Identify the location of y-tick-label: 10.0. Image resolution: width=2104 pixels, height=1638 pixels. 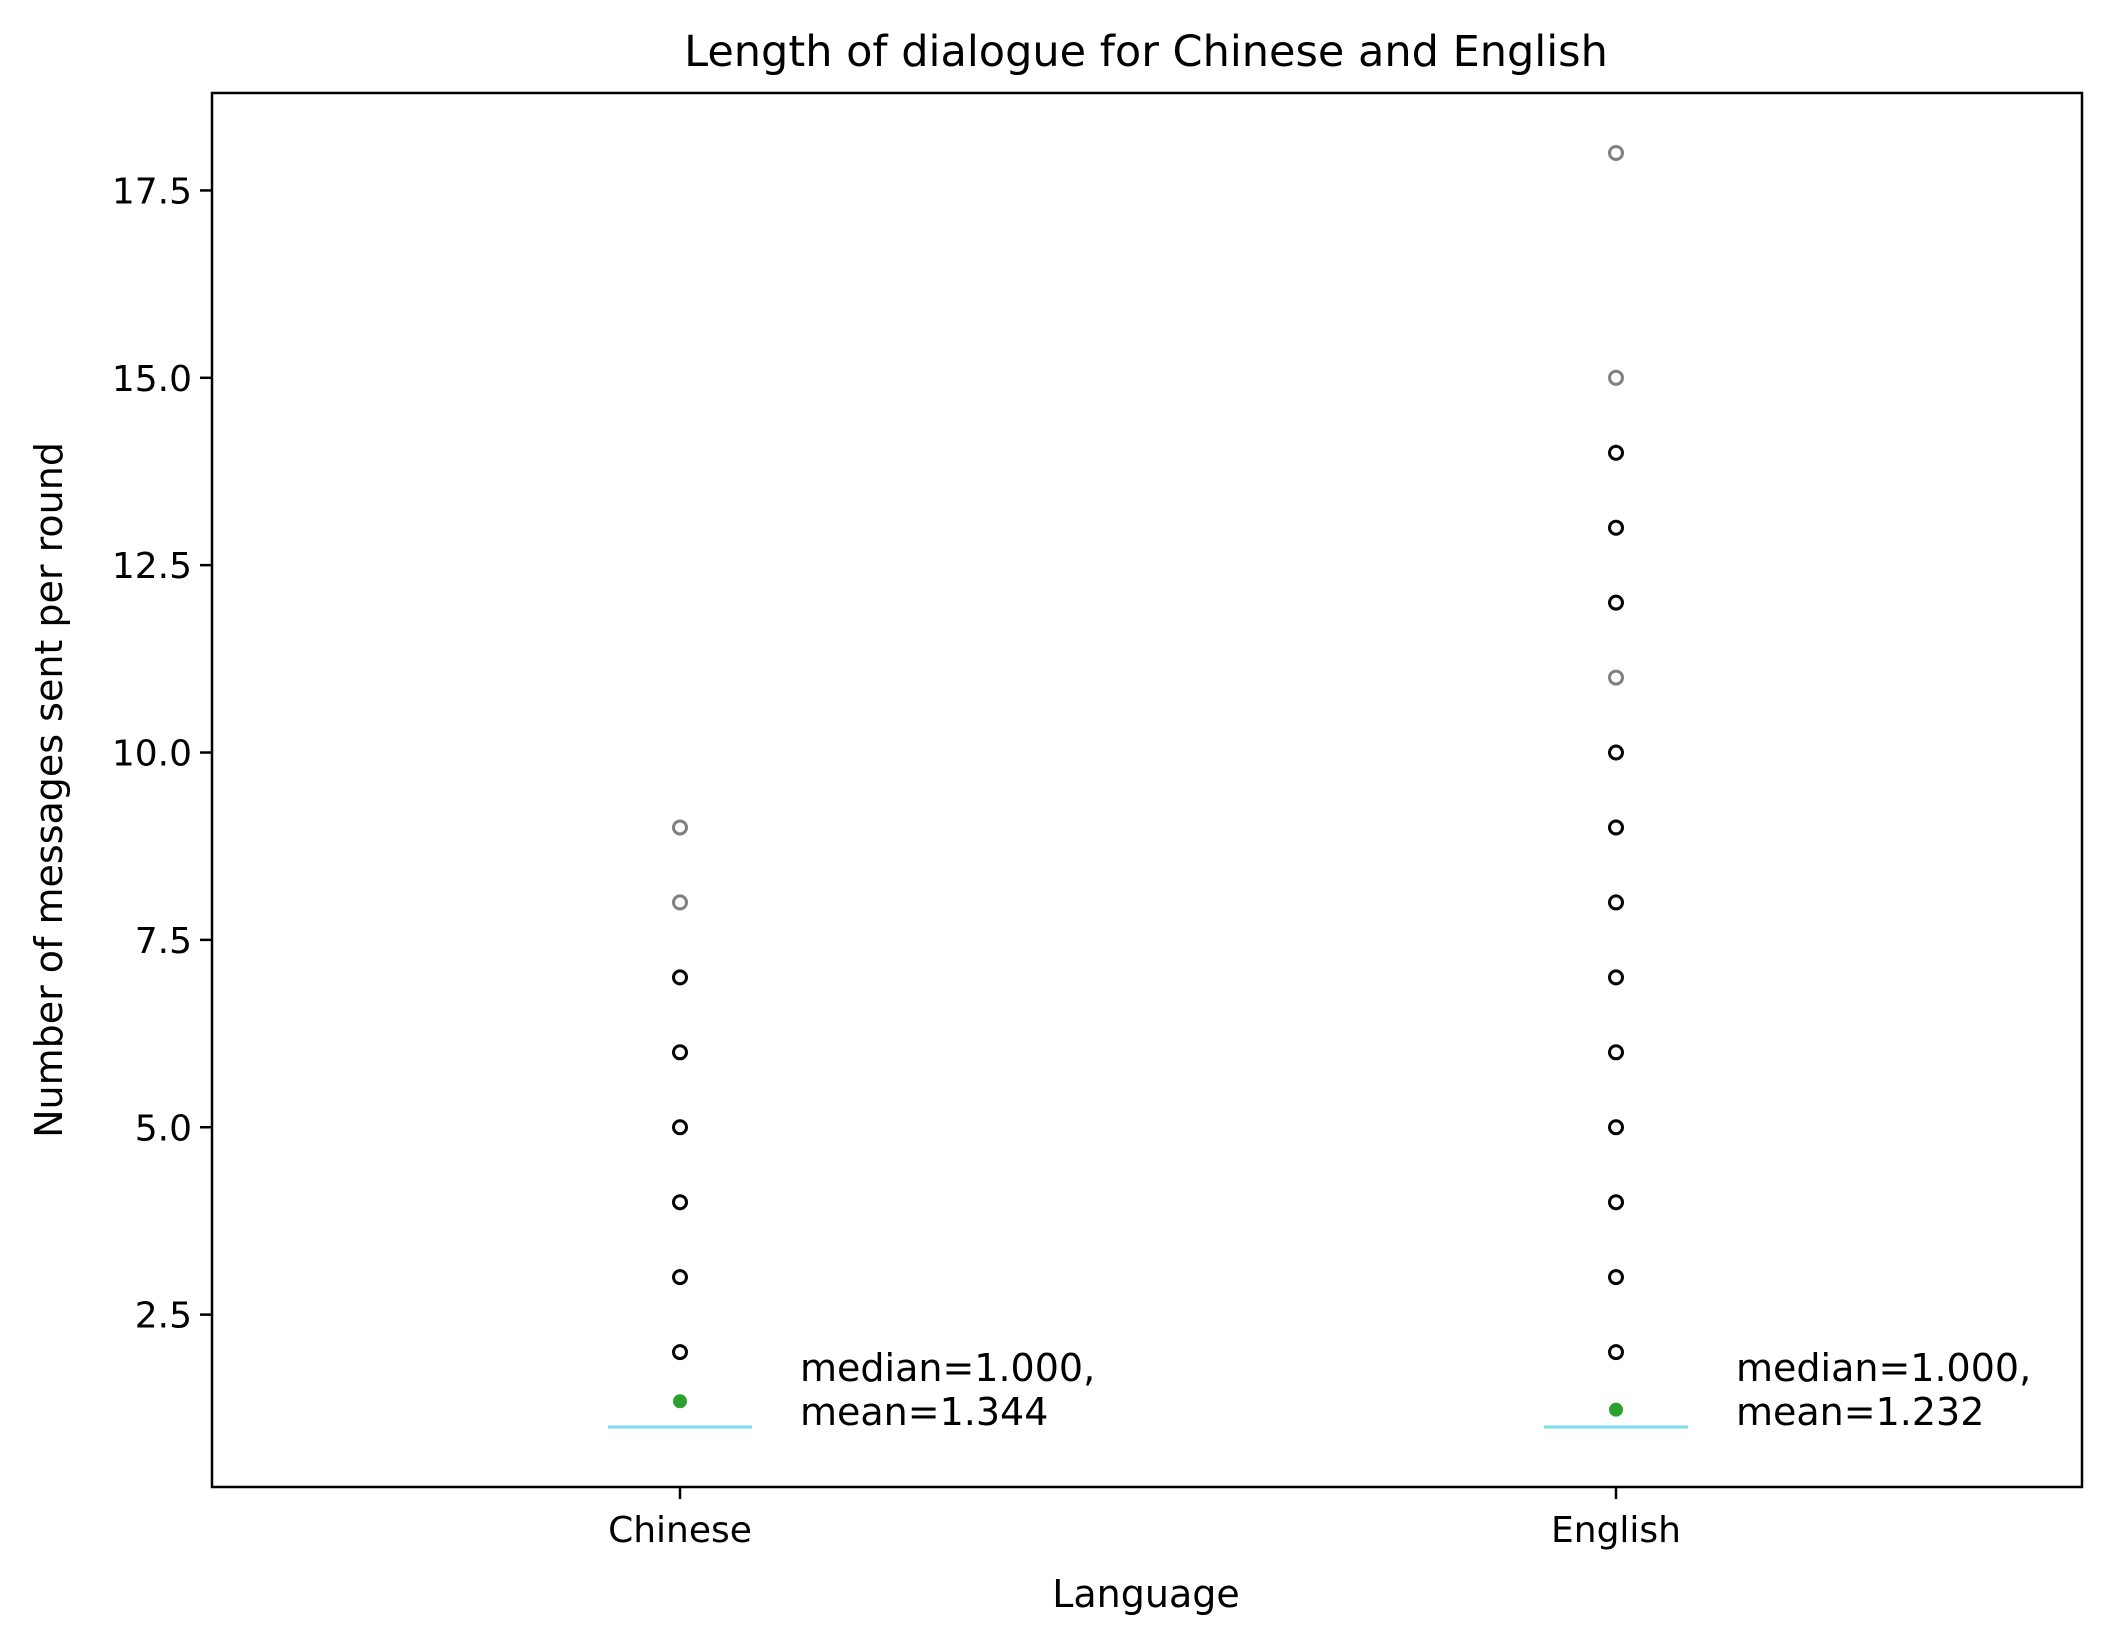
(152, 754).